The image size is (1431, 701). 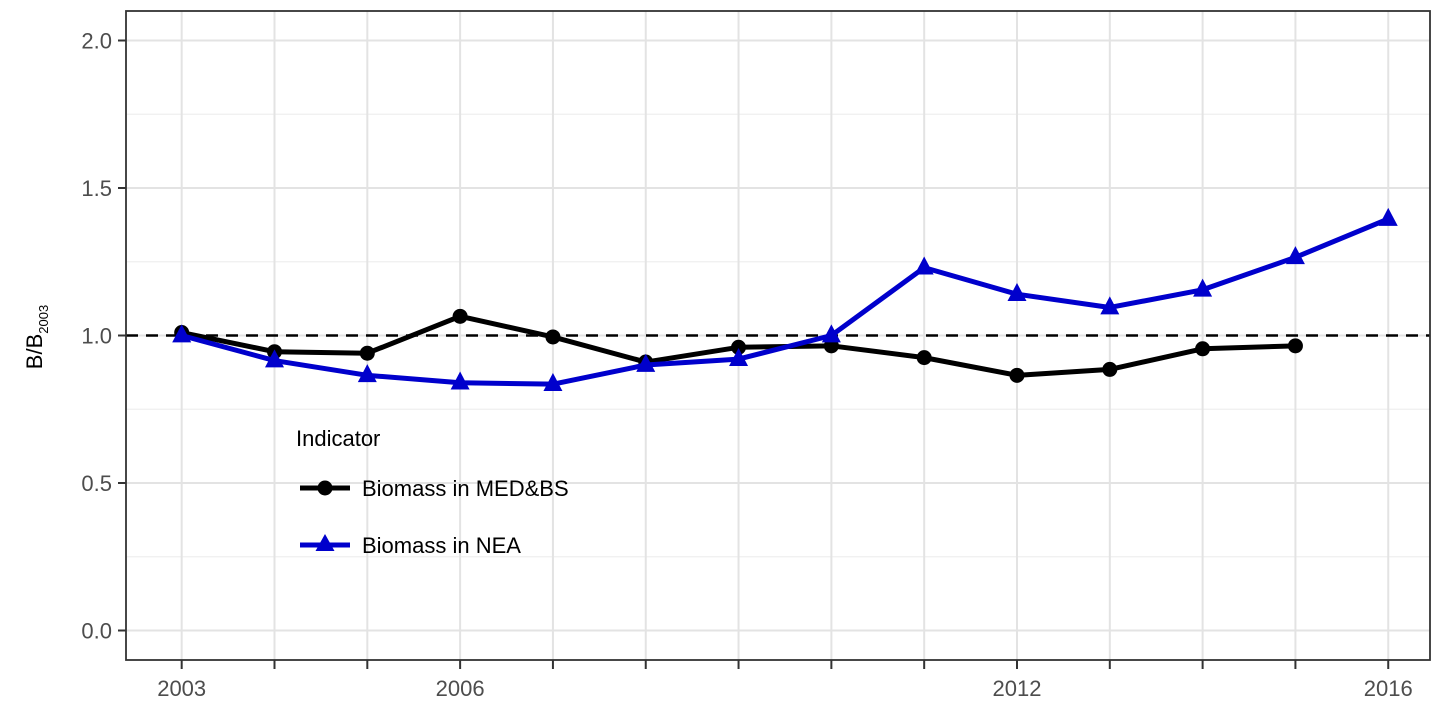 What do you see at coordinates (96, 41) in the screenshot?
I see `y-tick-label: 2.0` at bounding box center [96, 41].